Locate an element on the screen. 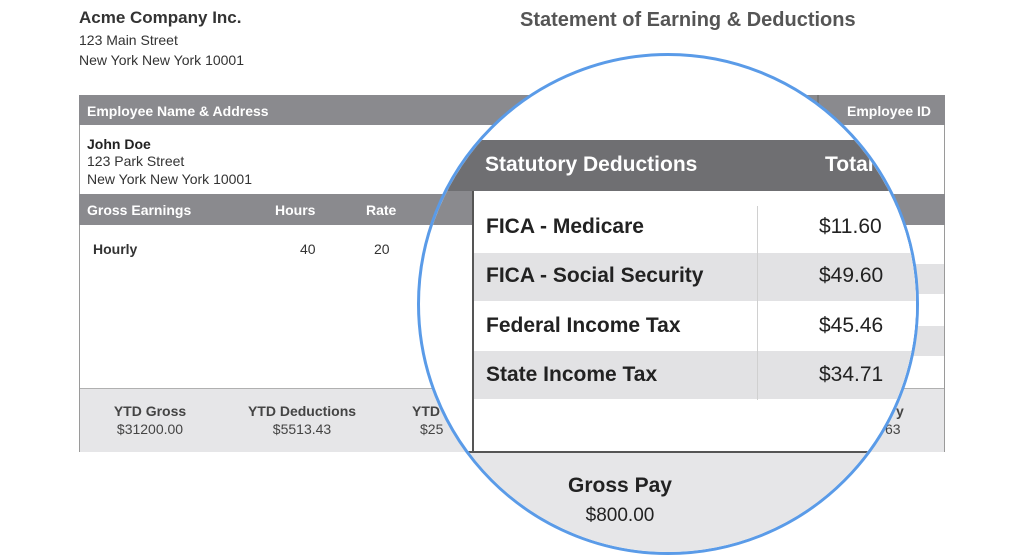 The height and width of the screenshot is (560, 1024). magnified-left-border is located at coordinates (473, 322).